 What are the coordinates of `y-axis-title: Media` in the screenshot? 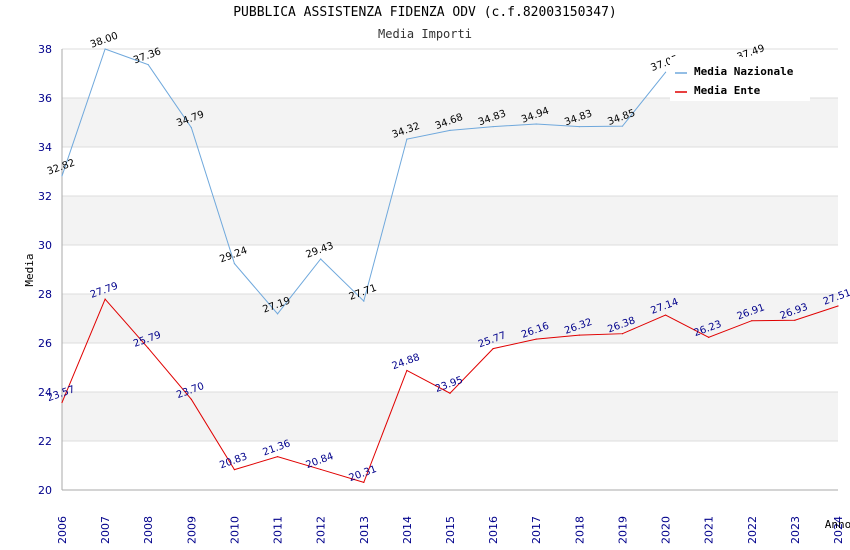 It's located at (29, 269).